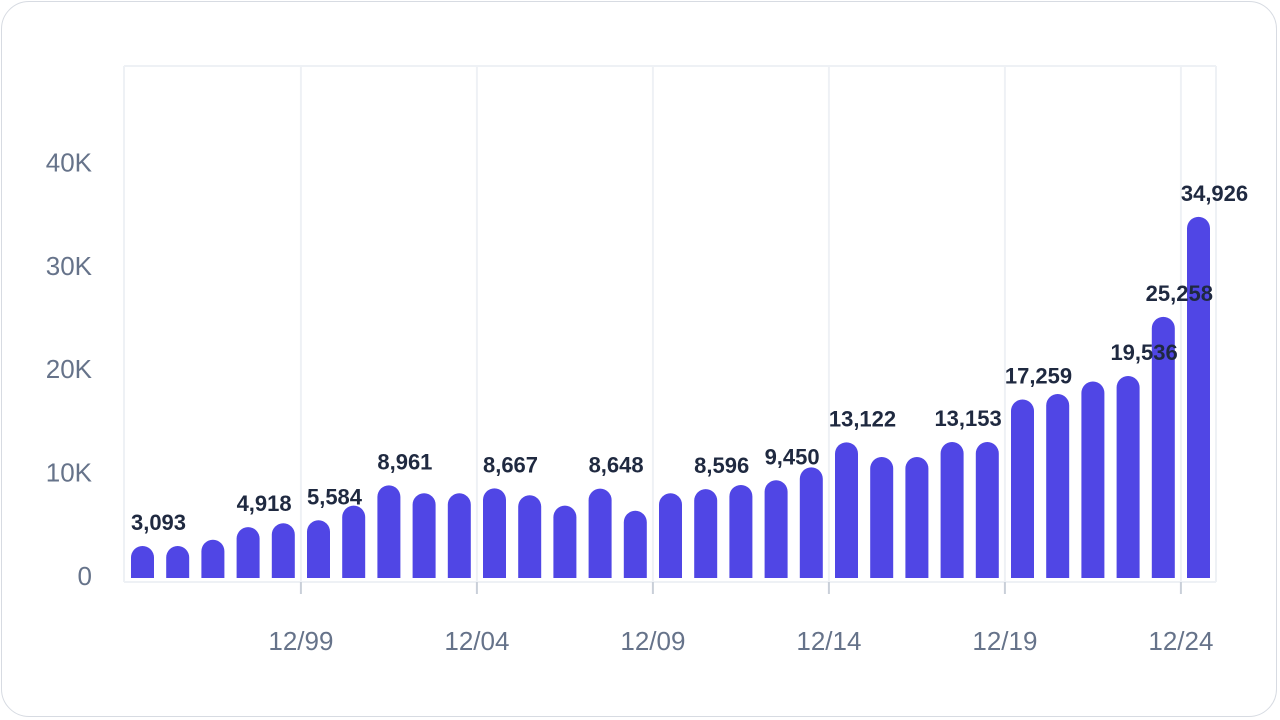  Describe the element at coordinates (158, 522) in the screenshot. I see `data-label: 3,093` at that location.